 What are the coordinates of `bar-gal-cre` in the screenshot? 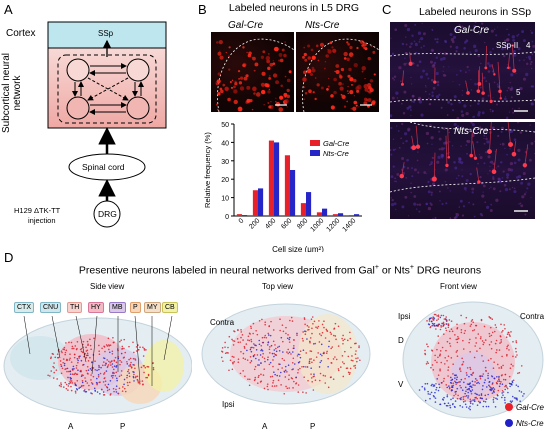 It's located at (287, 185).